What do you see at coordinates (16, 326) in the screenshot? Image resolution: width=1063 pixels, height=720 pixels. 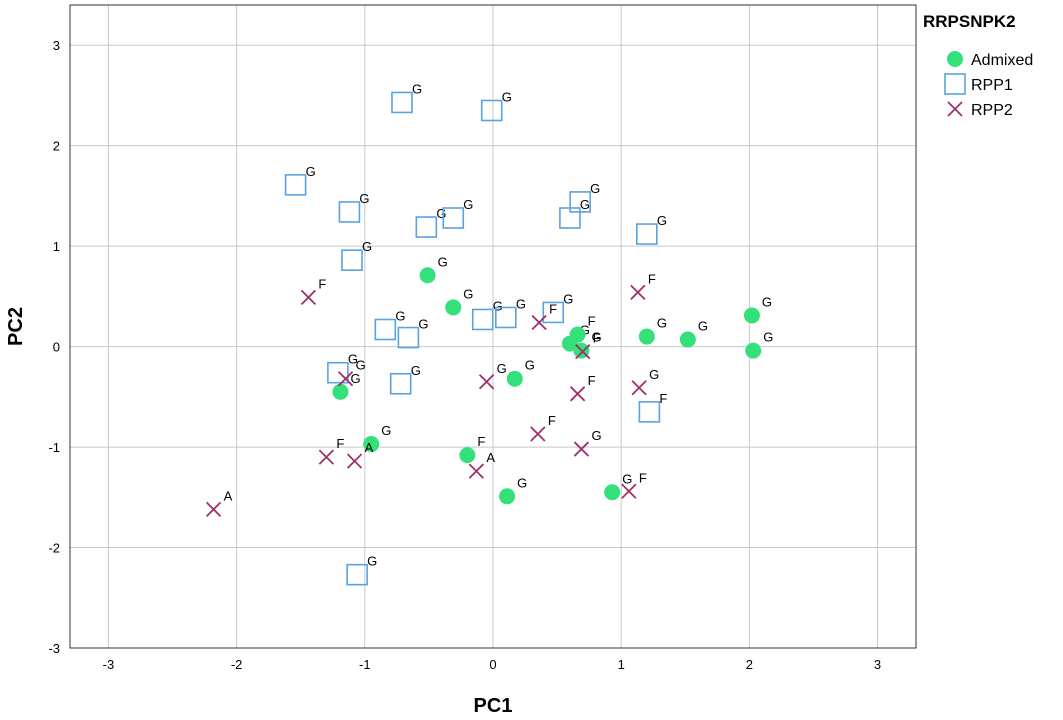 I see `y-axis-title: PC2` at bounding box center [16, 326].